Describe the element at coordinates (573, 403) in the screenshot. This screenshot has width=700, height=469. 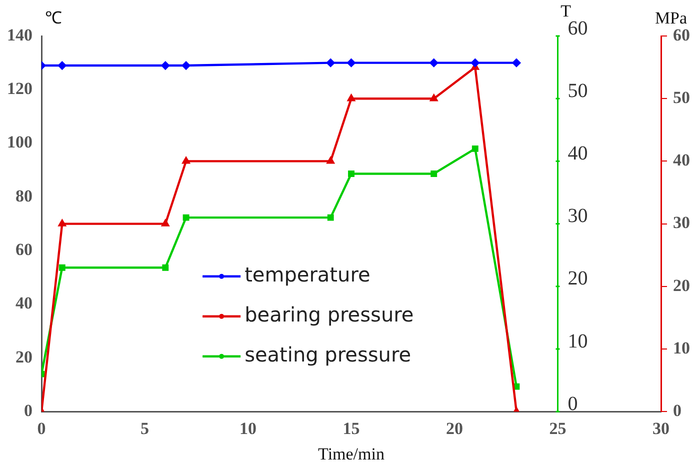
I see `y3-tick-label: 0` at that location.